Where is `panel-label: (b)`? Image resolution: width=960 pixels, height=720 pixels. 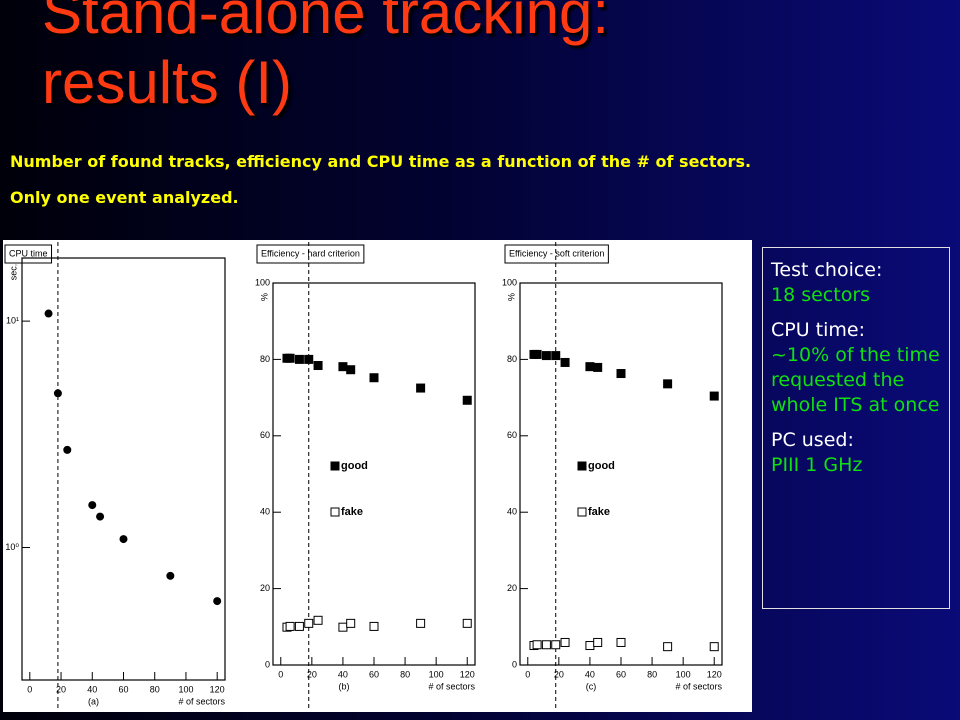 panel-label: (b) is located at coordinates (344, 686).